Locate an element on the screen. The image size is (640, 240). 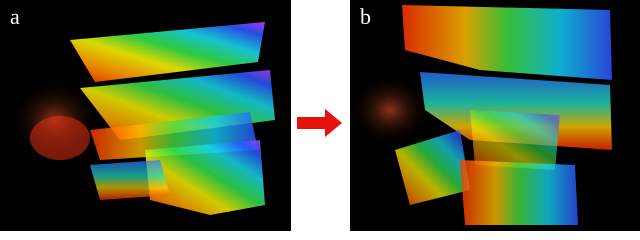
panel-label: b is located at coordinates (365, 16).